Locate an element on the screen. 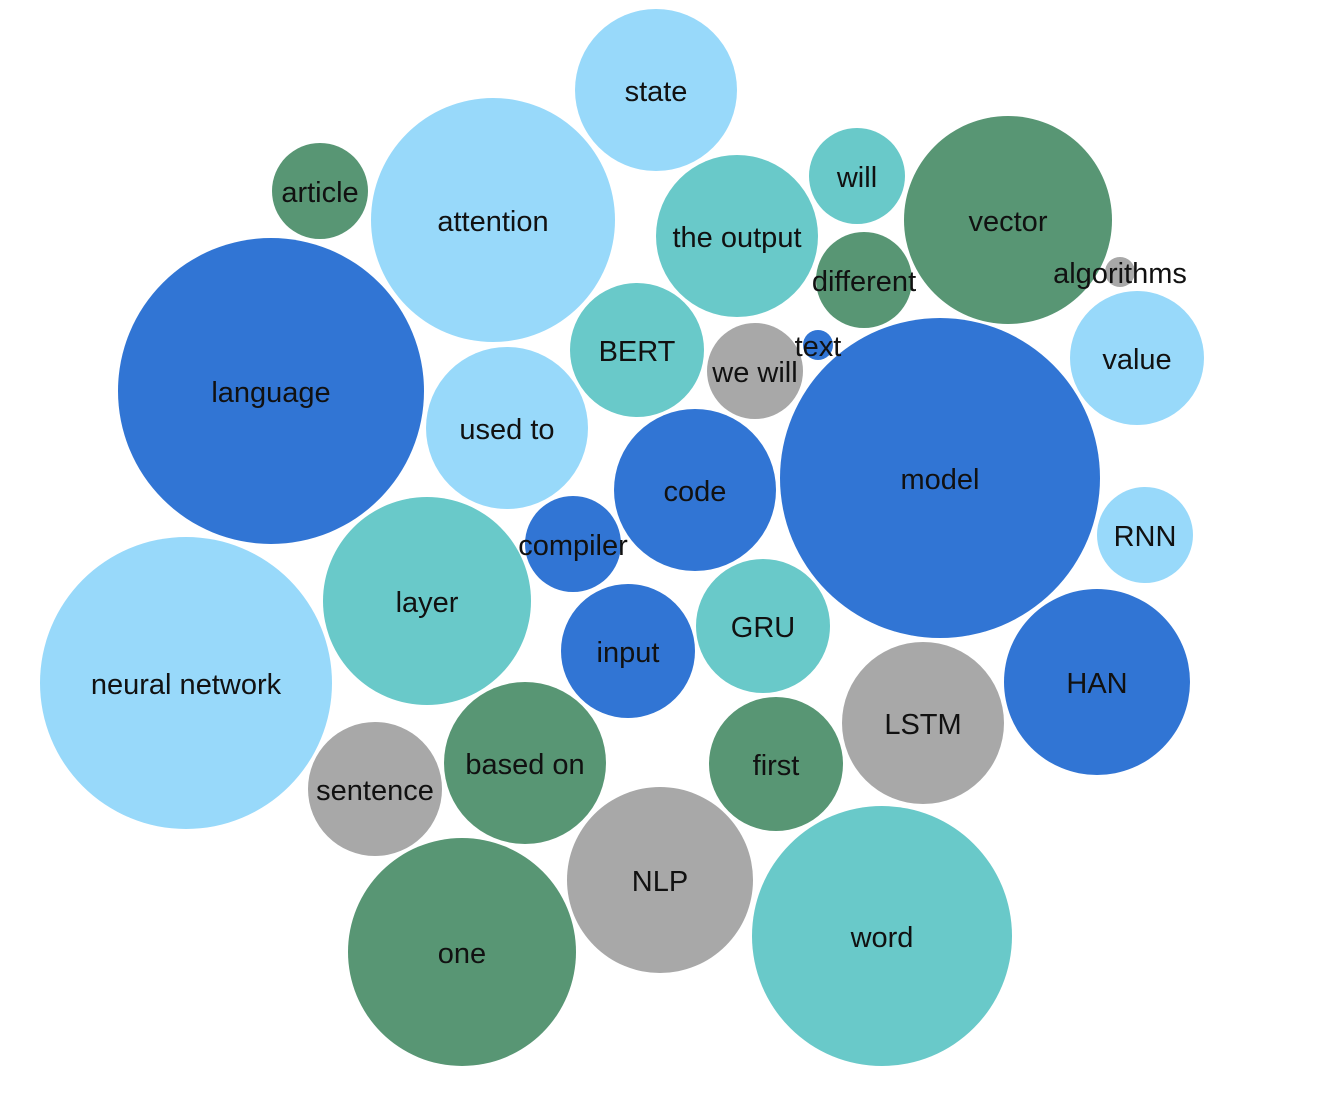 The width and height of the screenshot is (1332, 1100). bubble-label-based-on: based on is located at coordinates (524, 765).